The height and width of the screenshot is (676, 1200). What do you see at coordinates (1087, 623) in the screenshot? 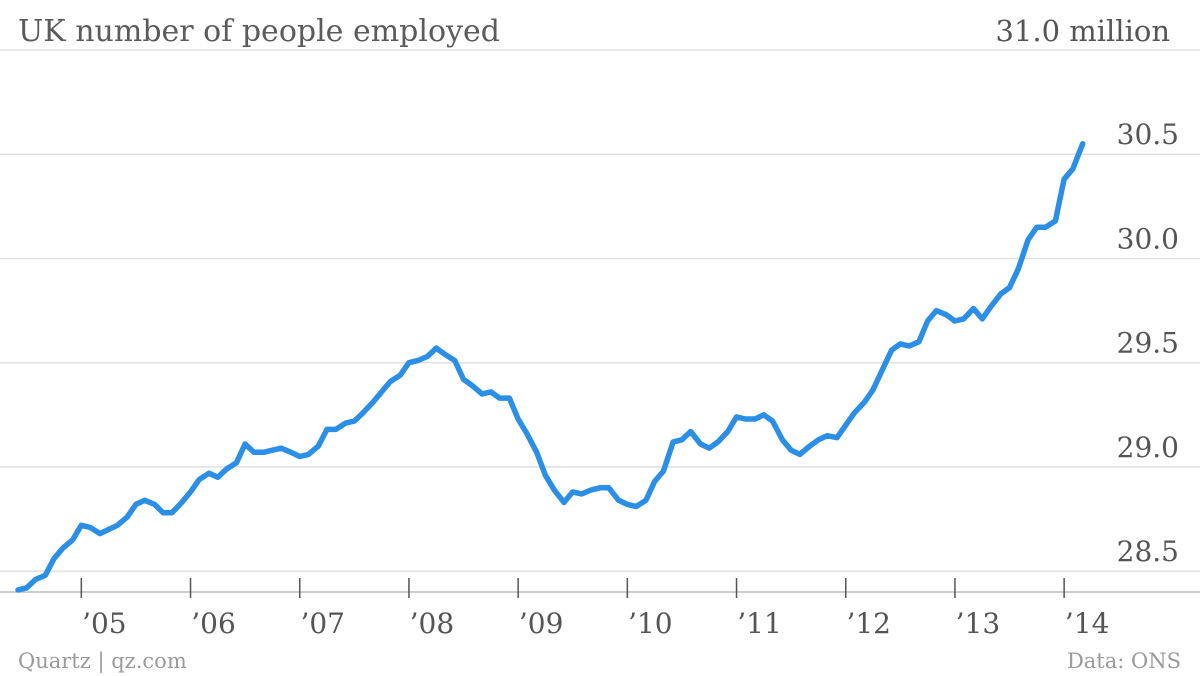
I see `x-tick-label: ’14` at bounding box center [1087, 623].